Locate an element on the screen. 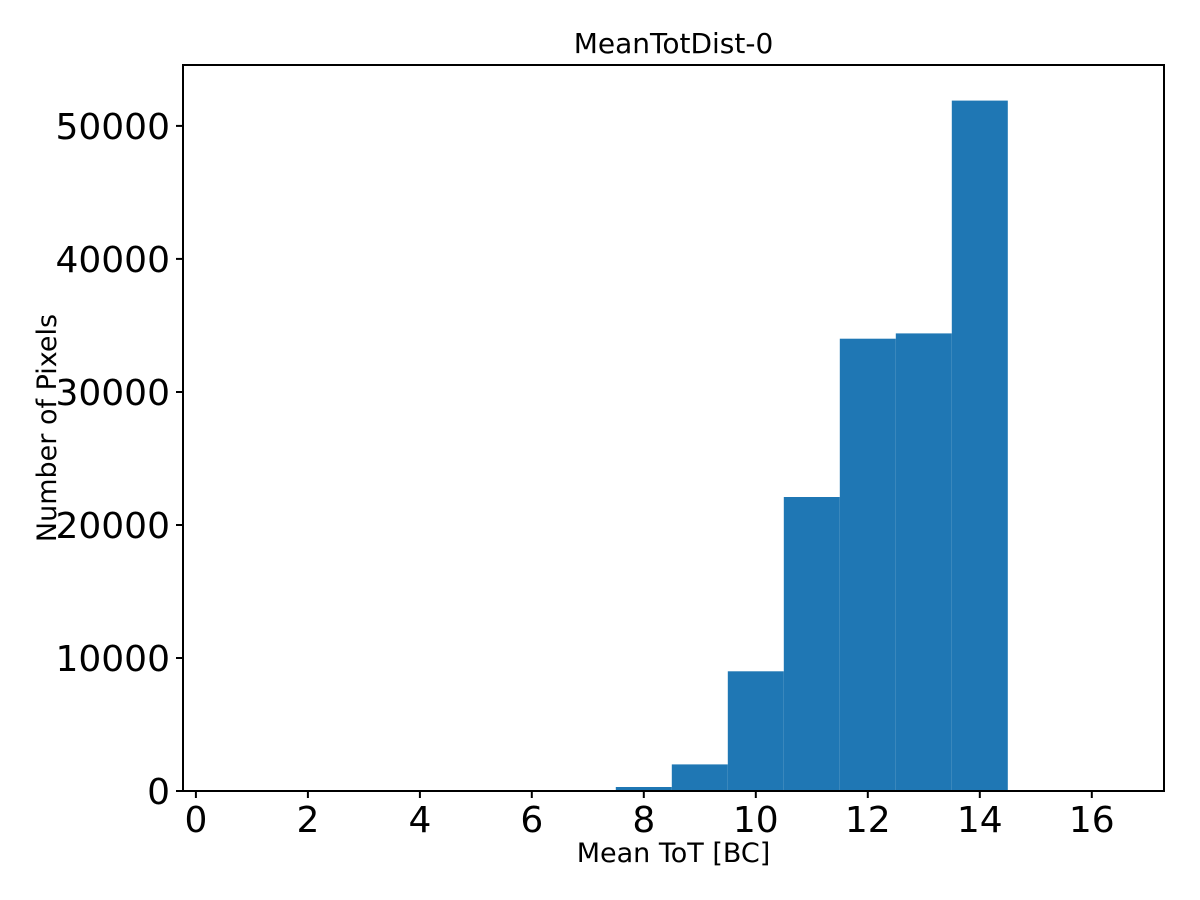  y-axis-label: Number of Pixels is located at coordinates (47, 428).